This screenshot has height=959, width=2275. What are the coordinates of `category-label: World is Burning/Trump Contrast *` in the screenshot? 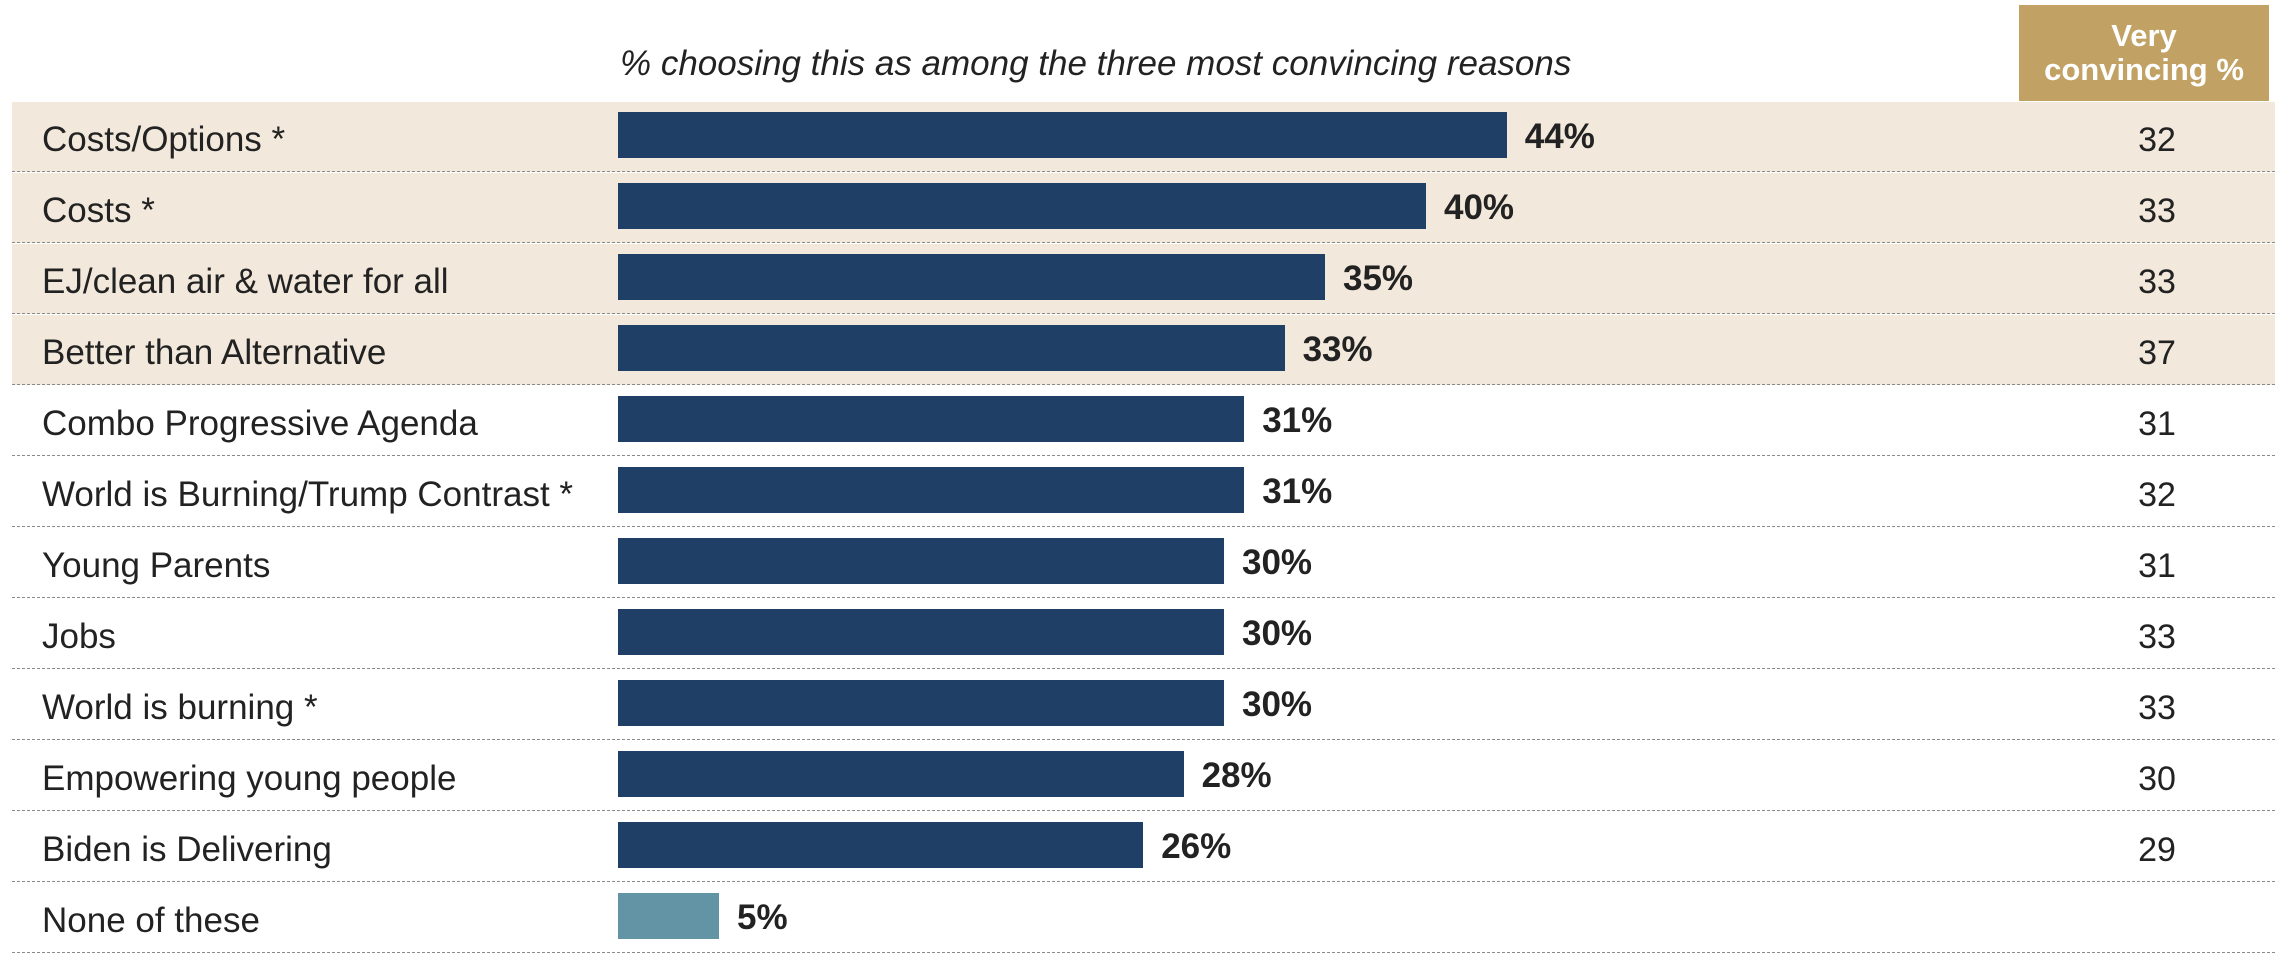 It's located at (308, 494).